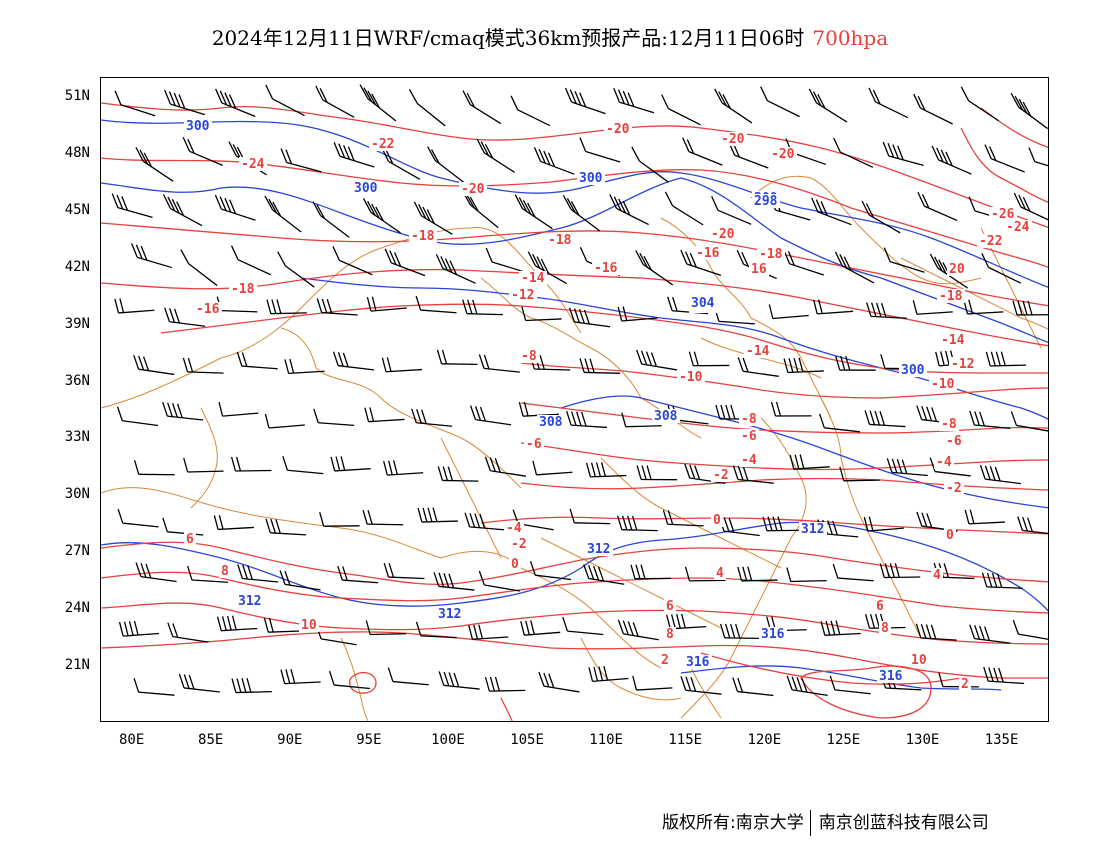  I want to click on height-label: 316, so click(891, 676).